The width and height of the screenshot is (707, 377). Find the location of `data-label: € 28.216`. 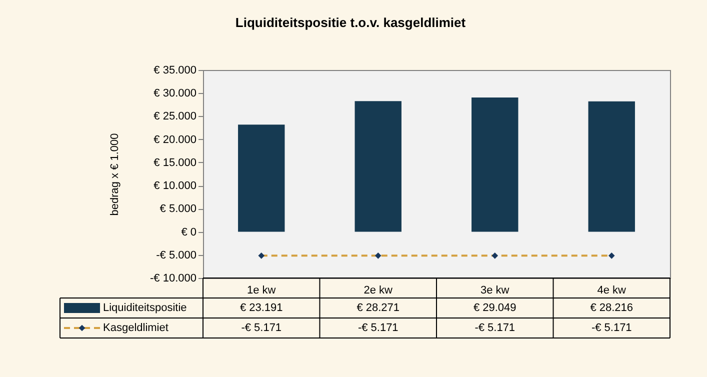

data-label: € 28.216 is located at coordinates (612, 308).